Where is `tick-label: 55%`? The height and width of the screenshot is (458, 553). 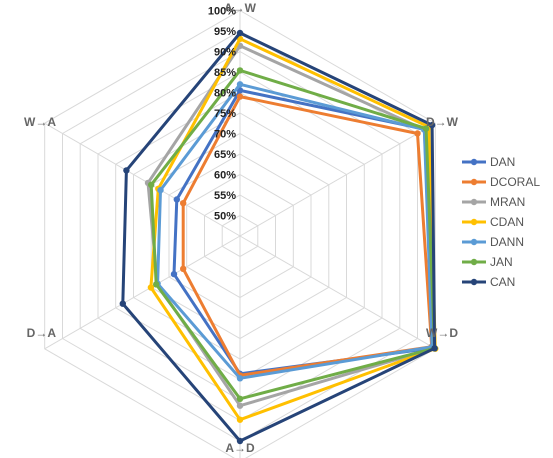
tick-label: 55% is located at coordinates (225, 196).